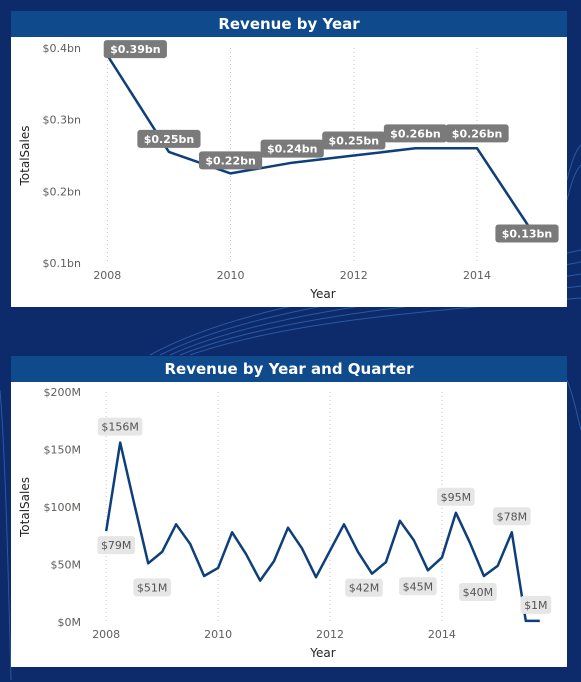  What do you see at coordinates (62, 120) in the screenshot?
I see `y-tick-label: $0.3bn` at bounding box center [62, 120].